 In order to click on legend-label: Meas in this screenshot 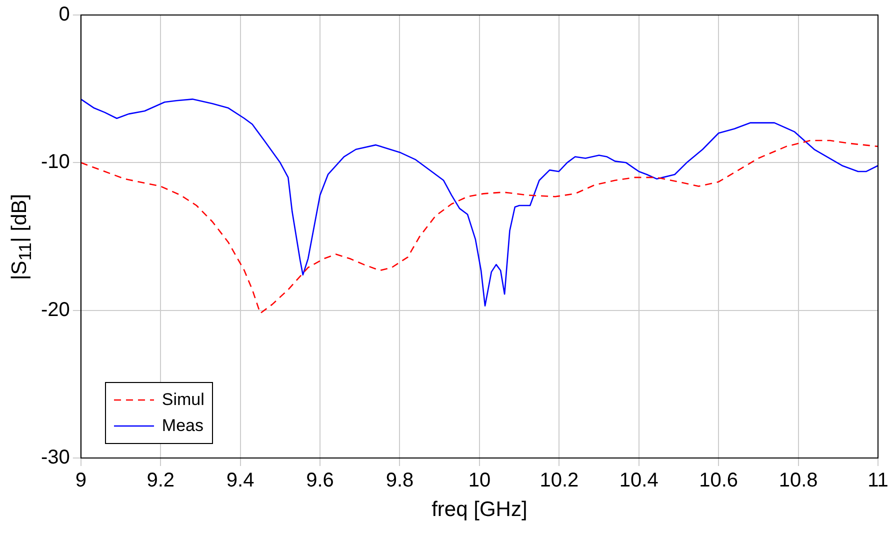, I will do `click(183, 426)`.